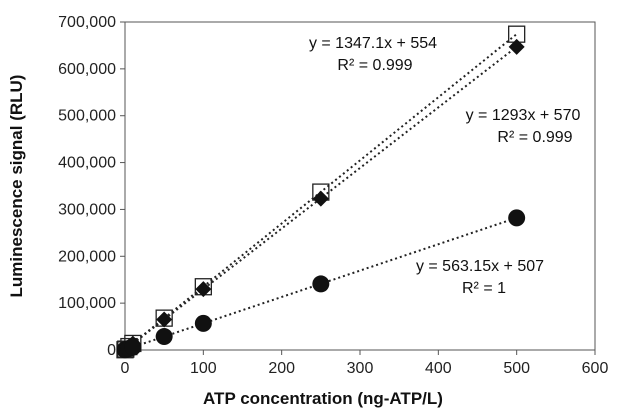  Describe the element at coordinates (373, 43) in the screenshot. I see `trendline-equation-squares: y = 1347.1x + 554` at that location.